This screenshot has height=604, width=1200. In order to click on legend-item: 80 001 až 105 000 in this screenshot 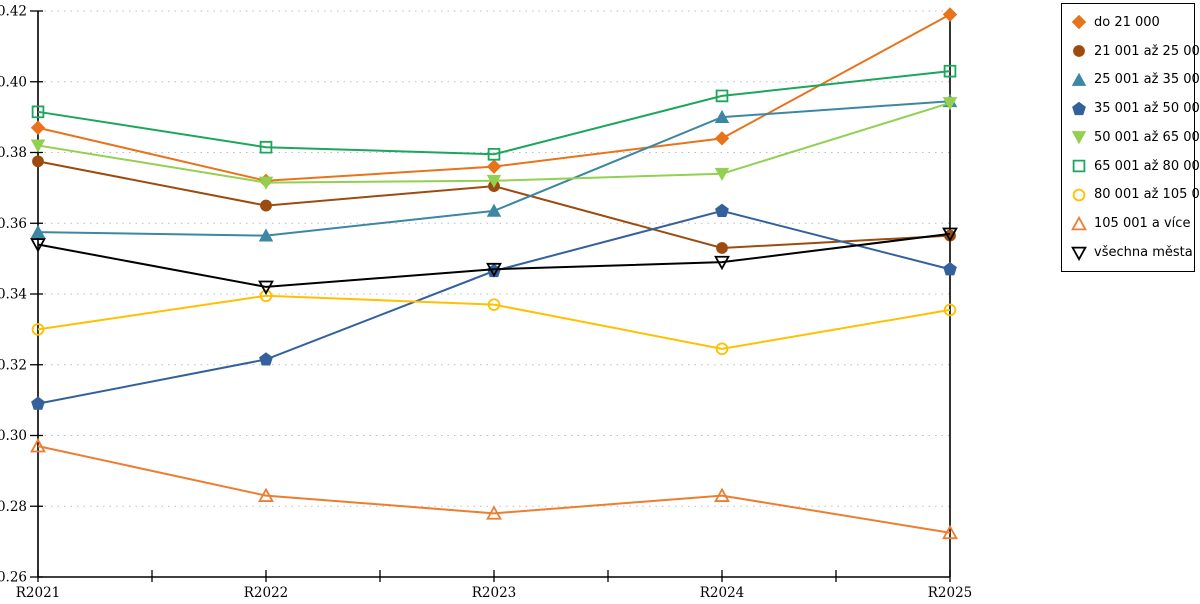, I will do `click(1135, 195)`.